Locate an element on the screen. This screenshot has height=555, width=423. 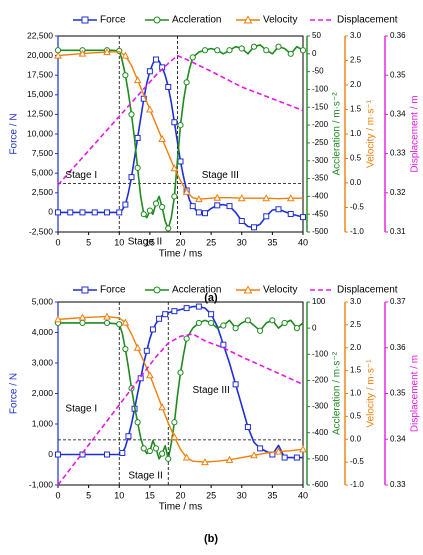
acceleration-axis-label: Accleration / m·s⁻² is located at coordinates (337, 134).